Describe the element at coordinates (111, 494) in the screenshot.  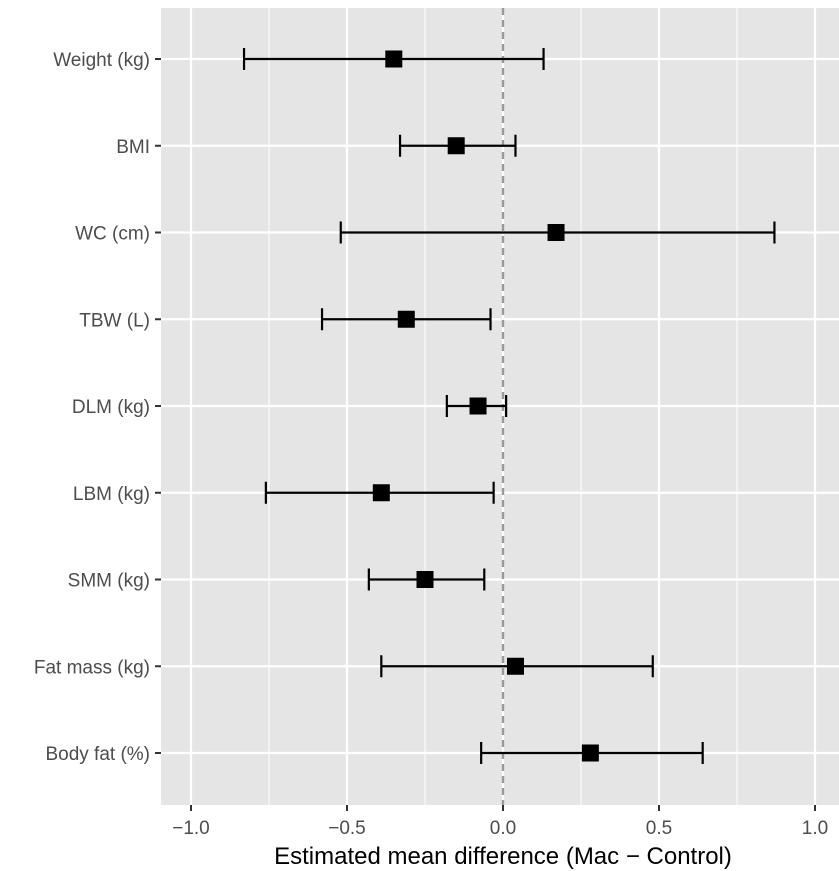
I see `y-tick-label: LBM (kg)` at that location.